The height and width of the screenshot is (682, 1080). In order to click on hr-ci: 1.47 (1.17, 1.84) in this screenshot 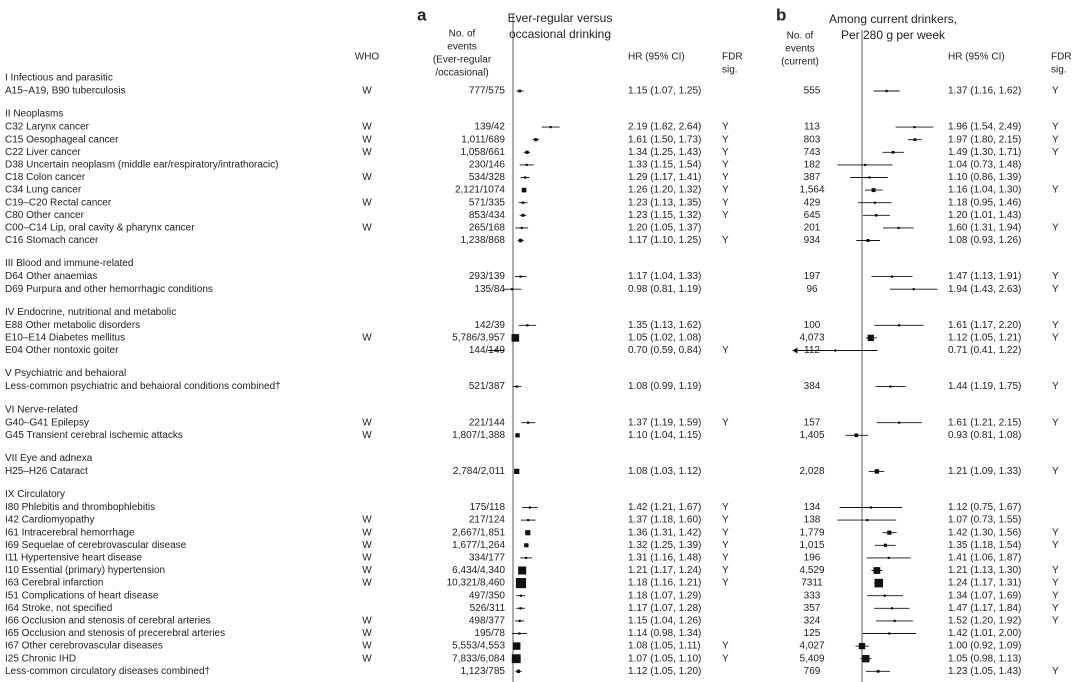, I will do `click(984, 608)`.